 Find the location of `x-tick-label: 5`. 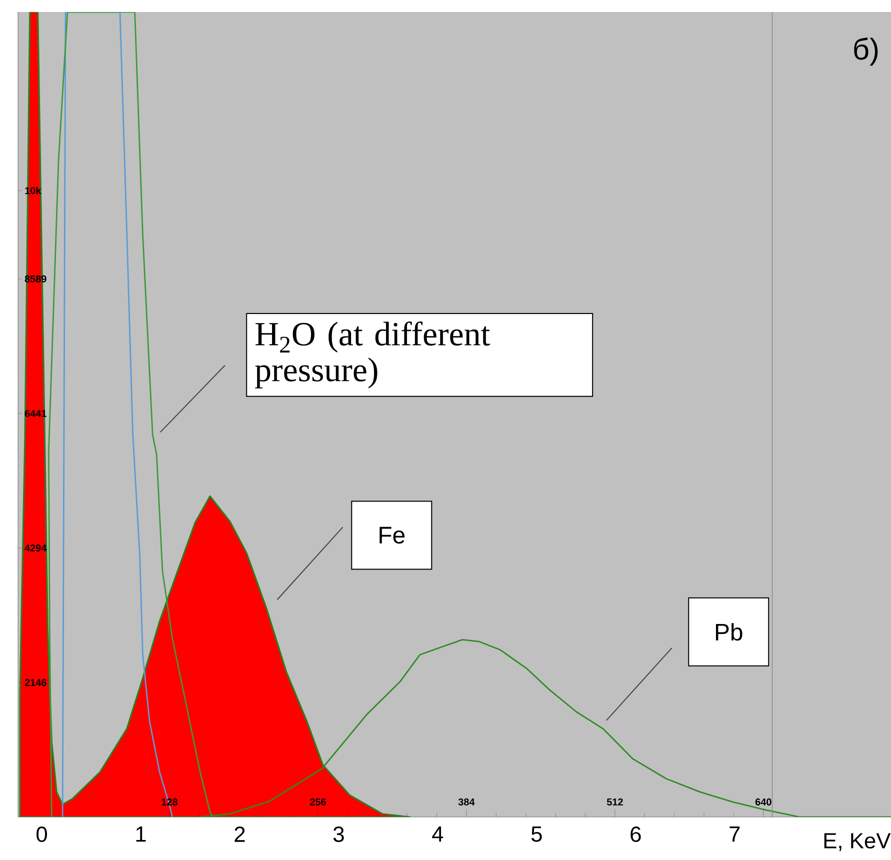

x-tick-label: 5 is located at coordinates (536, 834).